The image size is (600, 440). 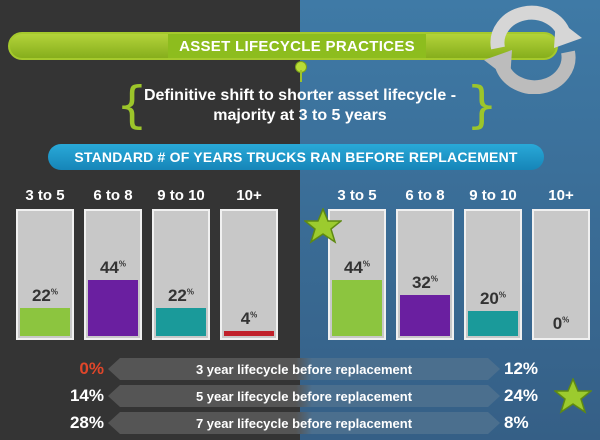 What do you see at coordinates (245, 318) in the screenshot?
I see `bar-value: 4` at bounding box center [245, 318].